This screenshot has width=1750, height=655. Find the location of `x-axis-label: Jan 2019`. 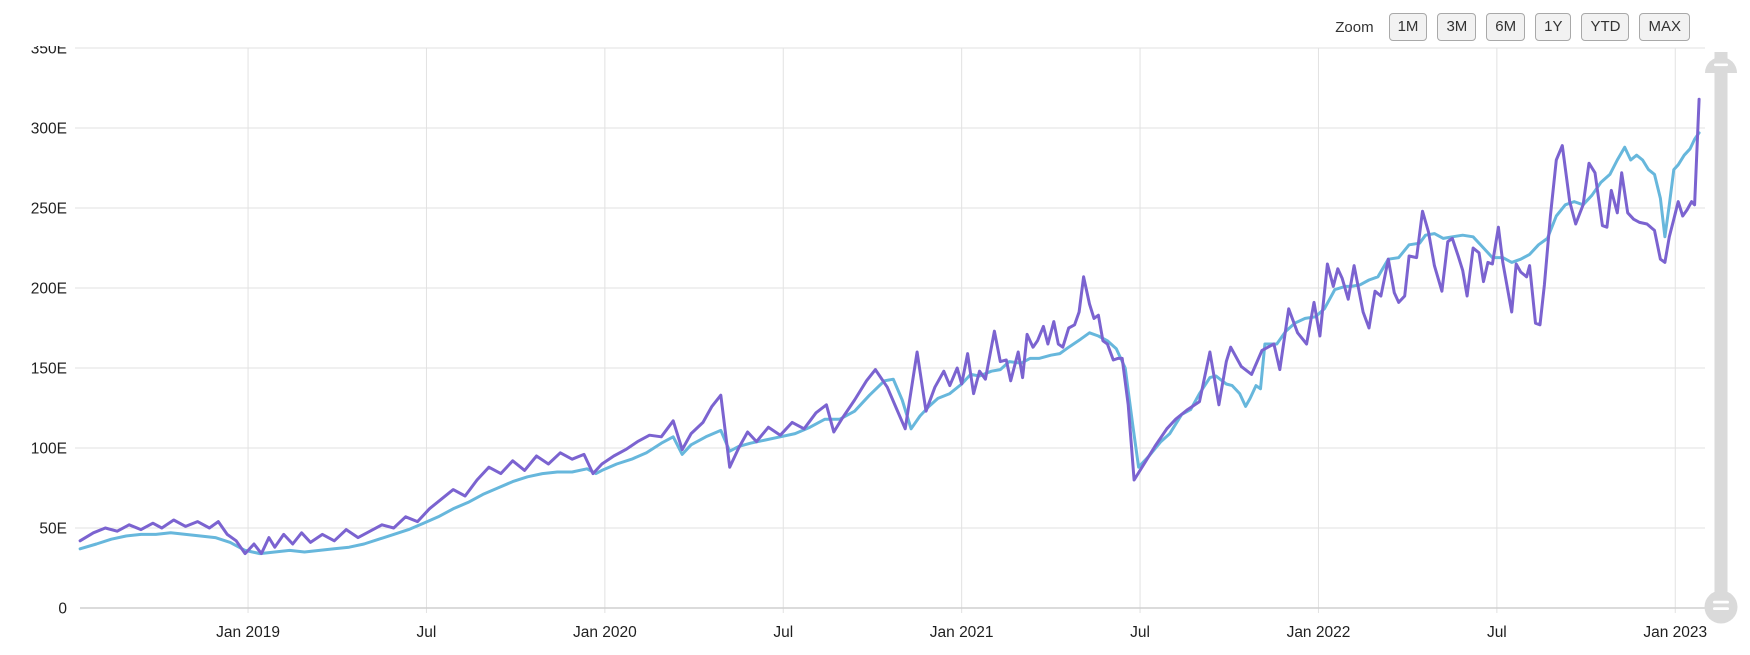

x-axis-label: Jan 2019 is located at coordinates (248, 632).